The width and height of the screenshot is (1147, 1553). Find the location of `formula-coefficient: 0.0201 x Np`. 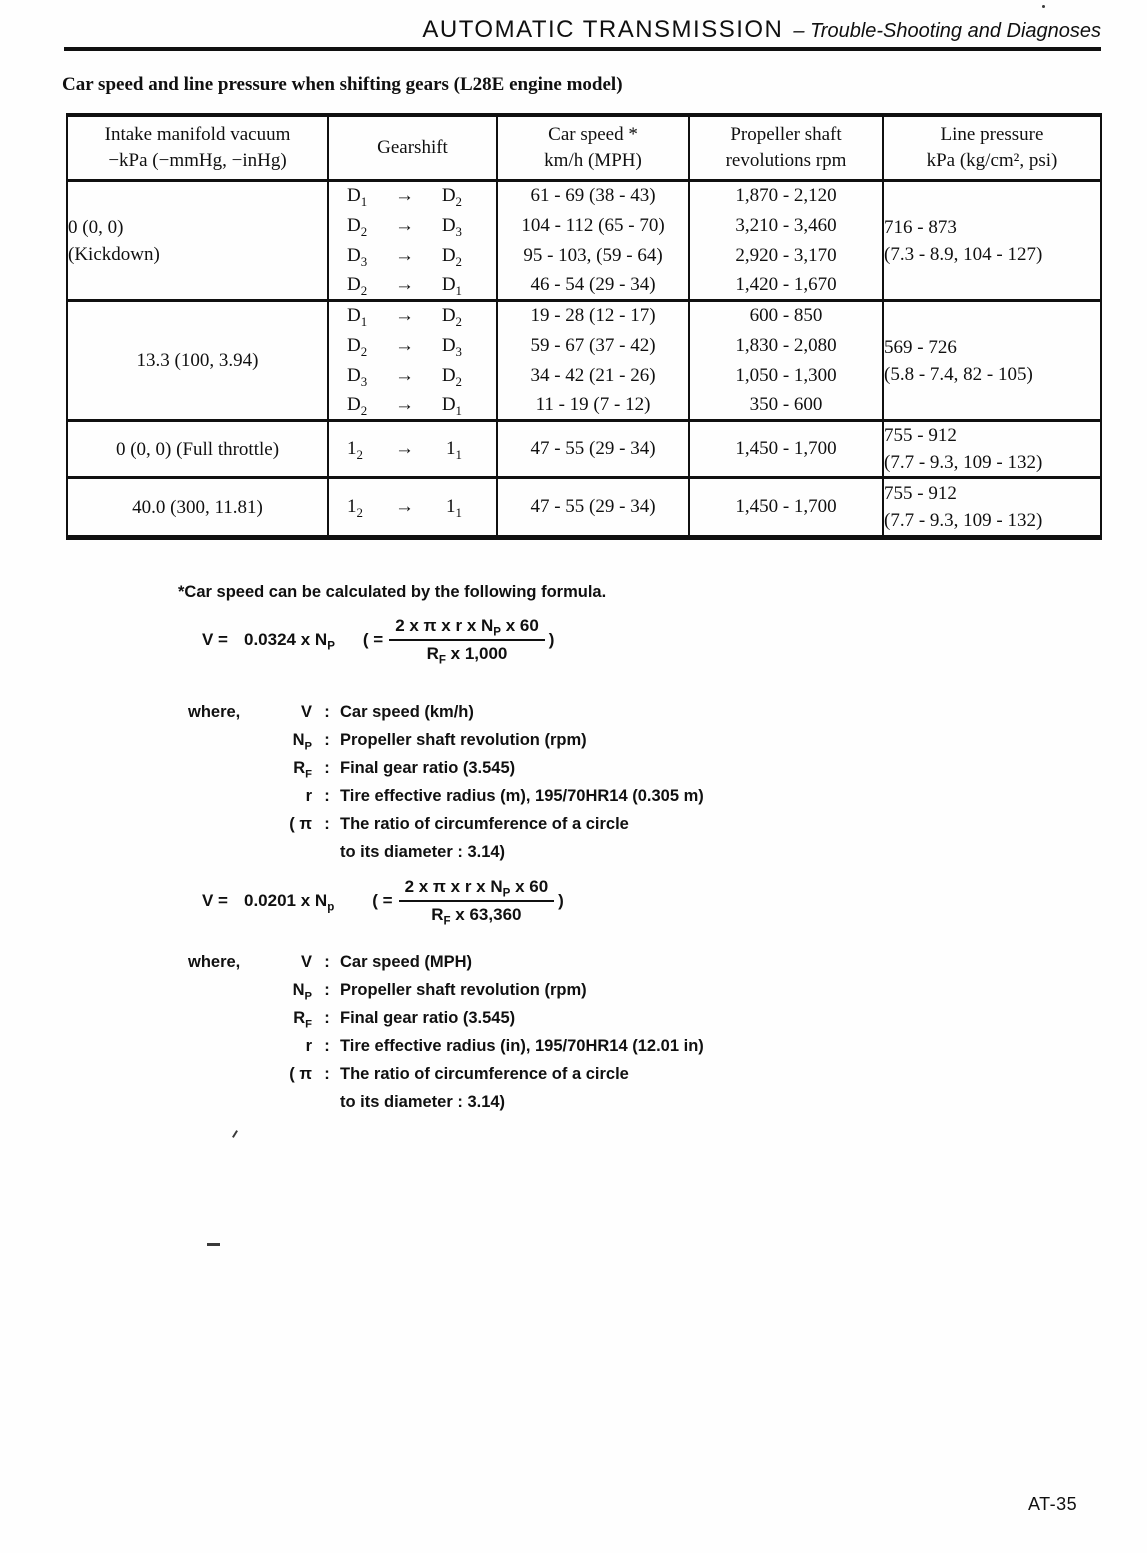

formula-coefficient: 0.0201 x Np is located at coordinates (289, 902).